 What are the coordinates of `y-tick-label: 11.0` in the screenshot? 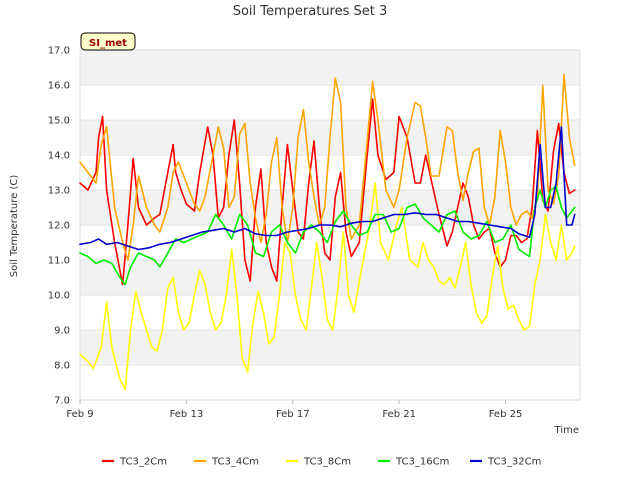 It's located at (59, 261).